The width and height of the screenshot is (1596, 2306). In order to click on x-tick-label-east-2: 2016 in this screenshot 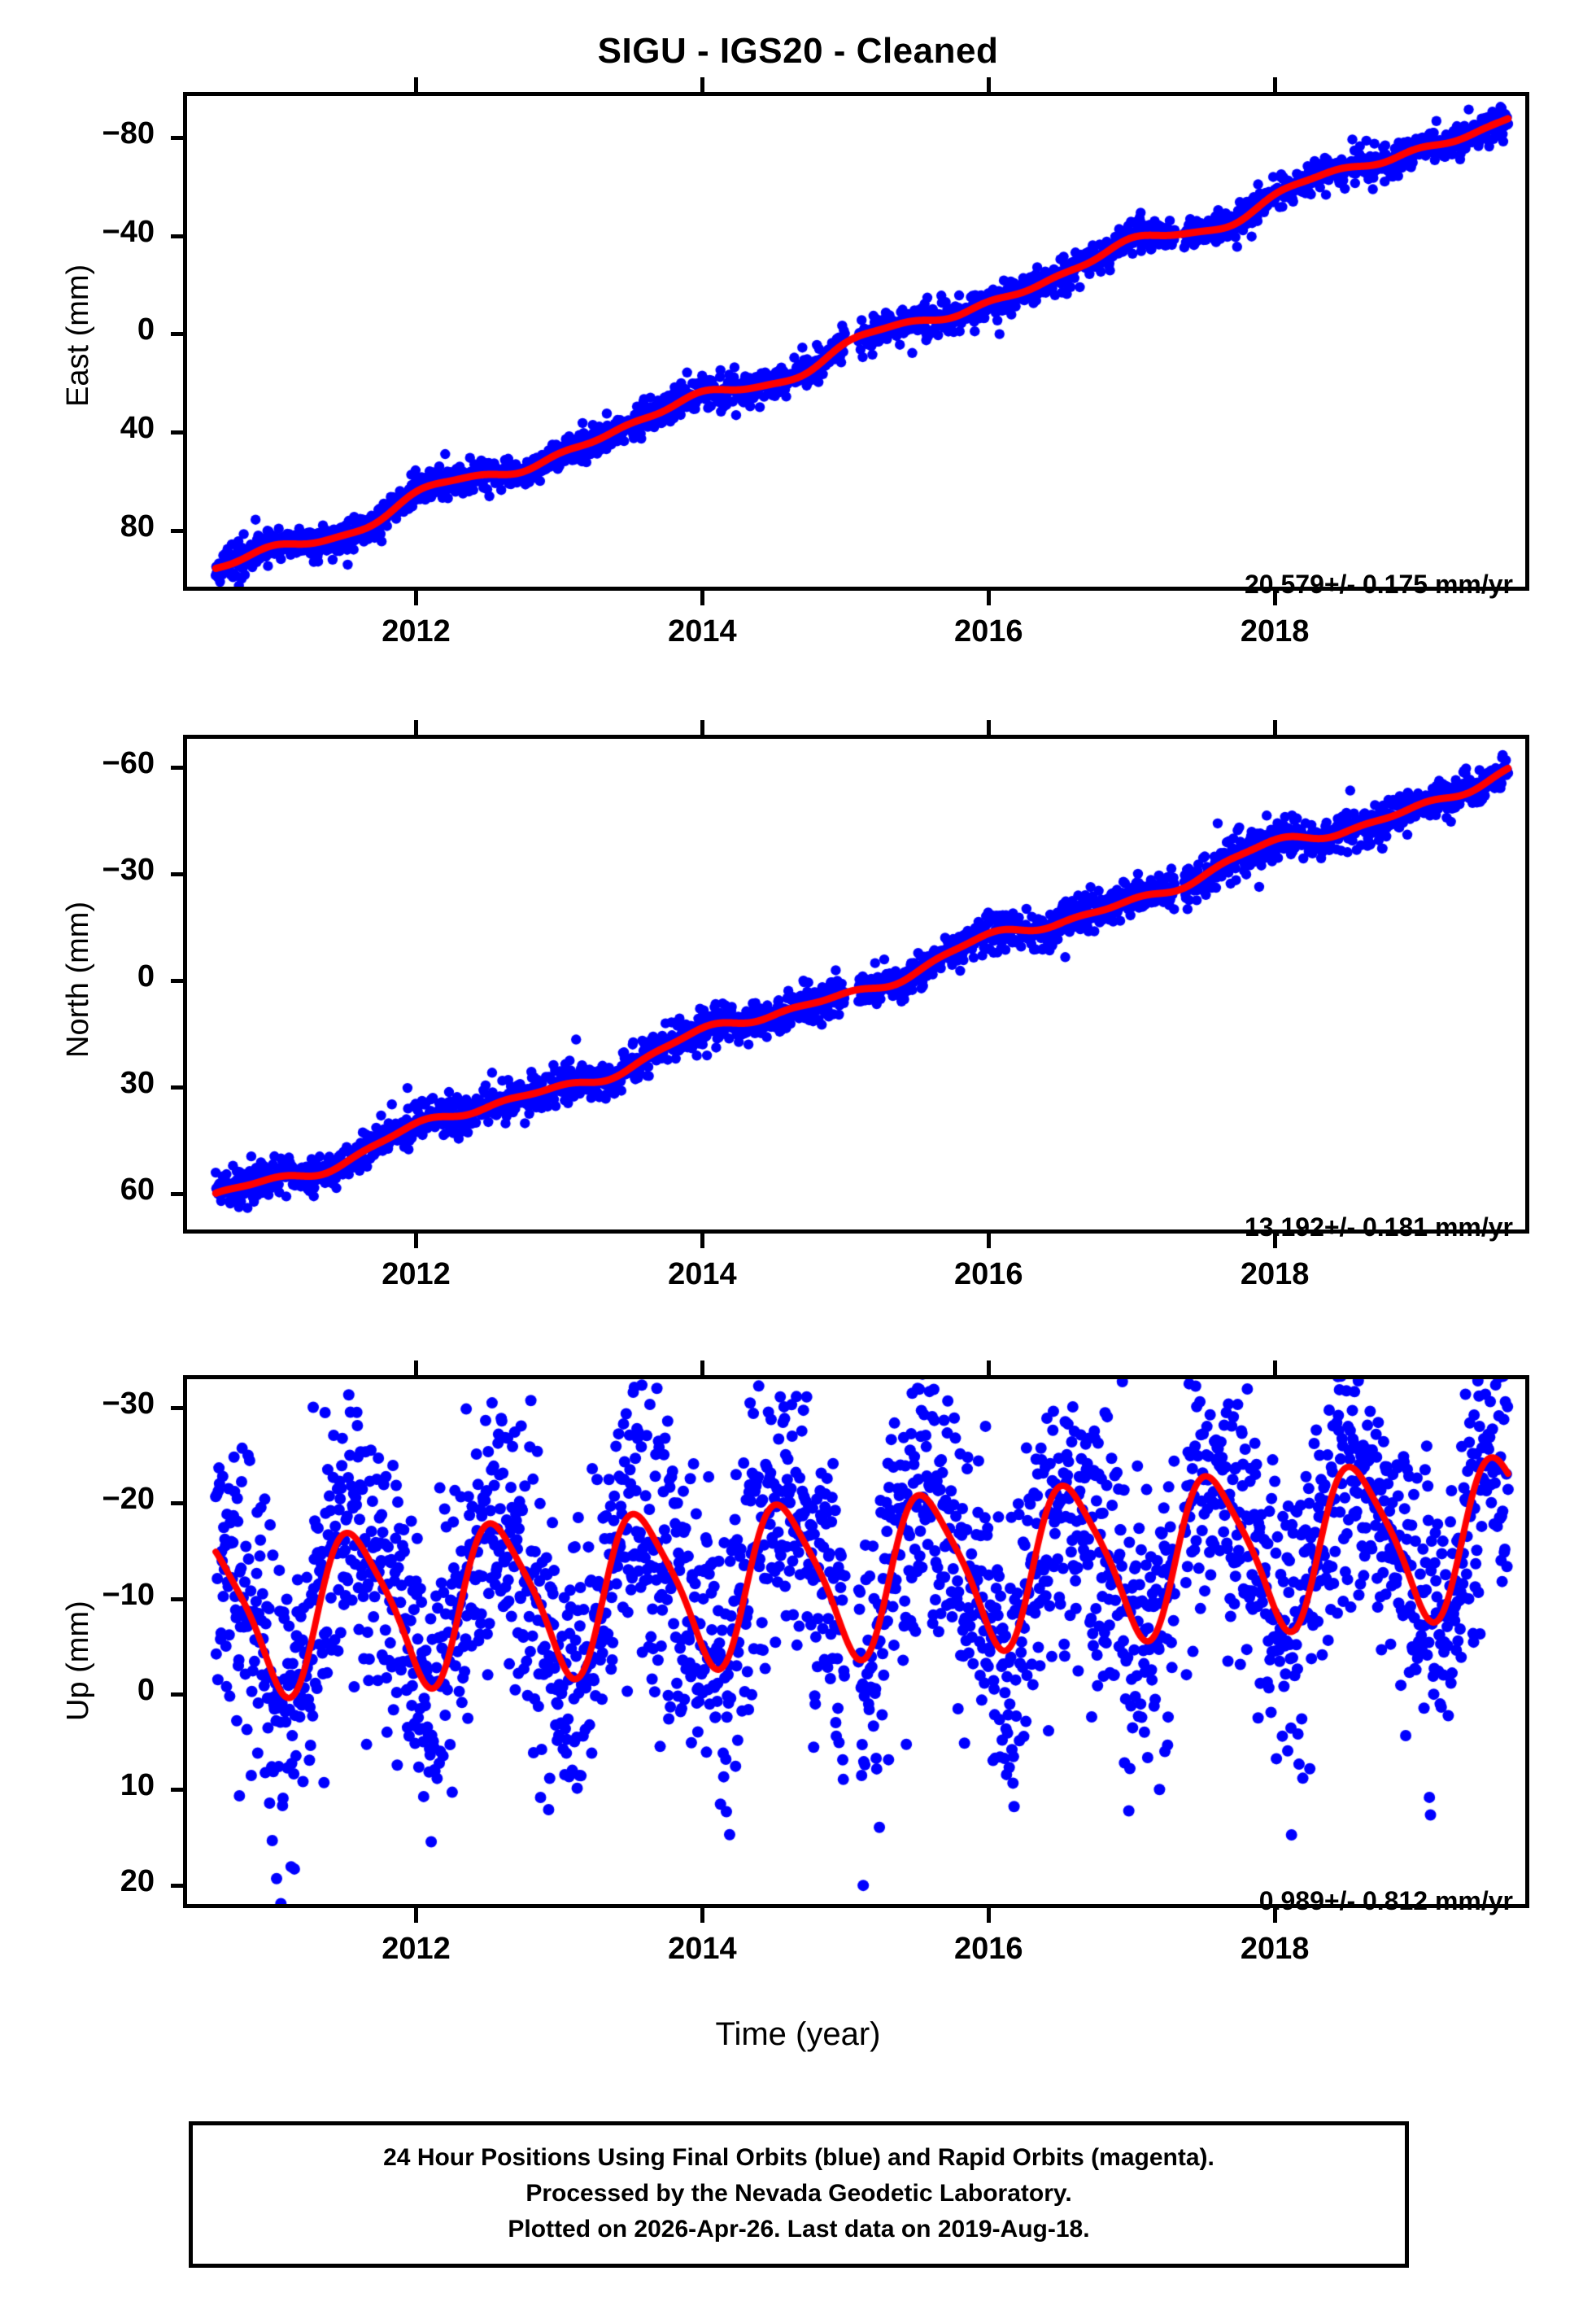, I will do `click(988, 631)`.